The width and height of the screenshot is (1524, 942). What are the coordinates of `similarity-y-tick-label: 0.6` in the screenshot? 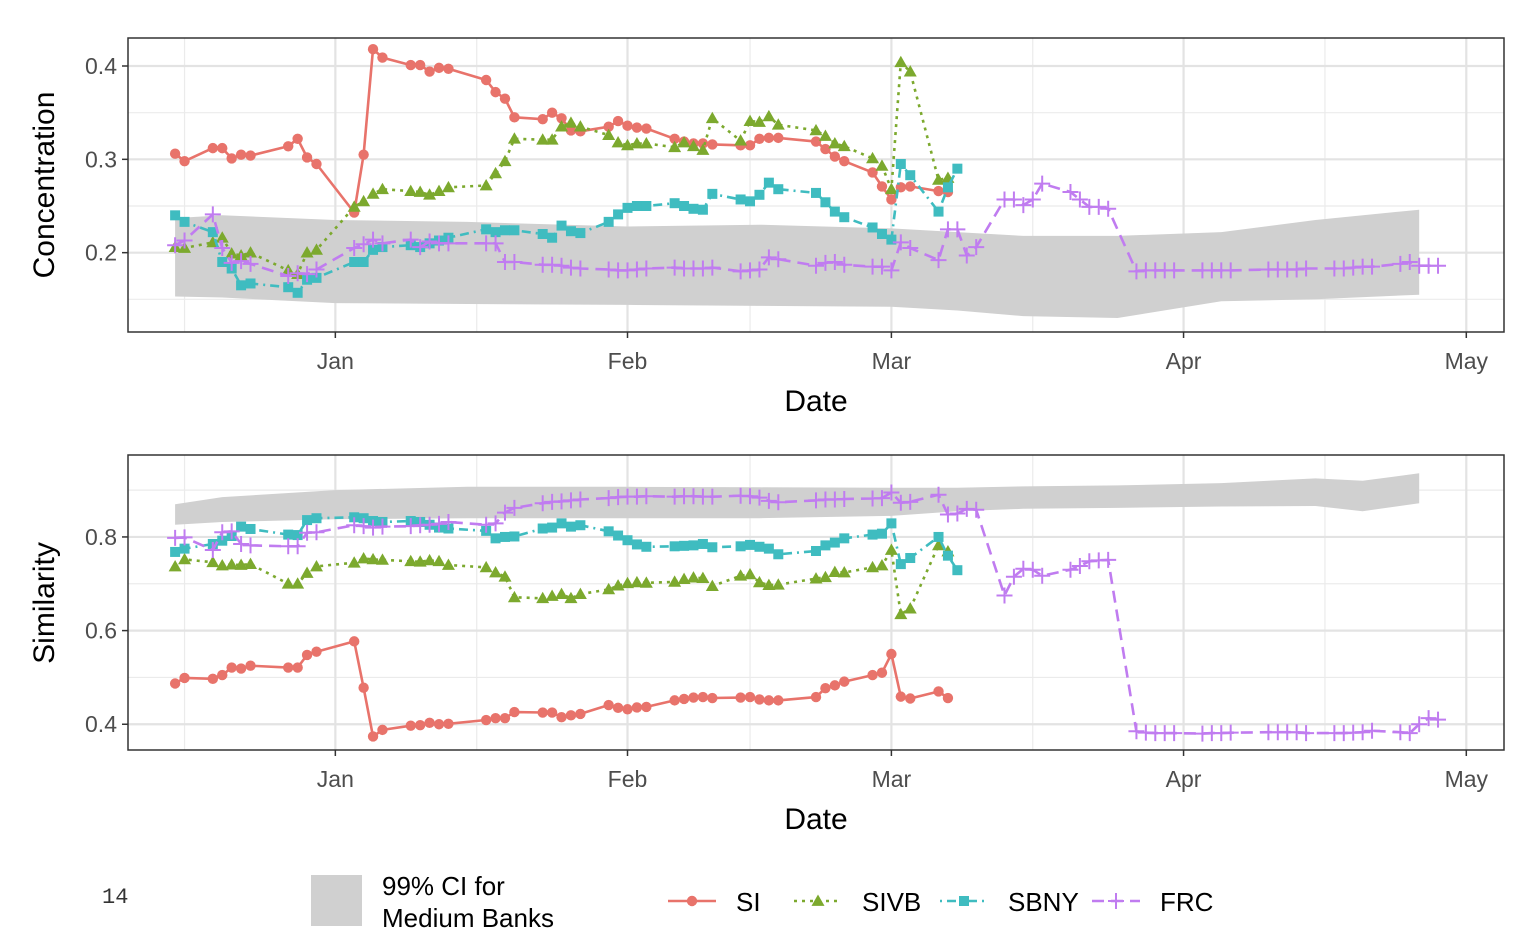 It's located at (101, 631).